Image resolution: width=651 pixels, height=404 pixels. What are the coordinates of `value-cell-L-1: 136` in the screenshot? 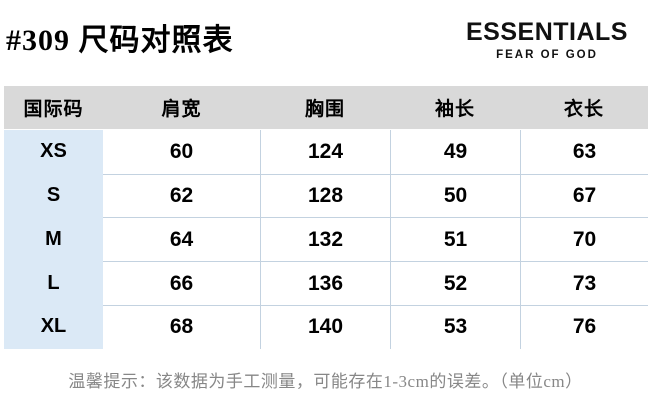 It's located at (325, 283).